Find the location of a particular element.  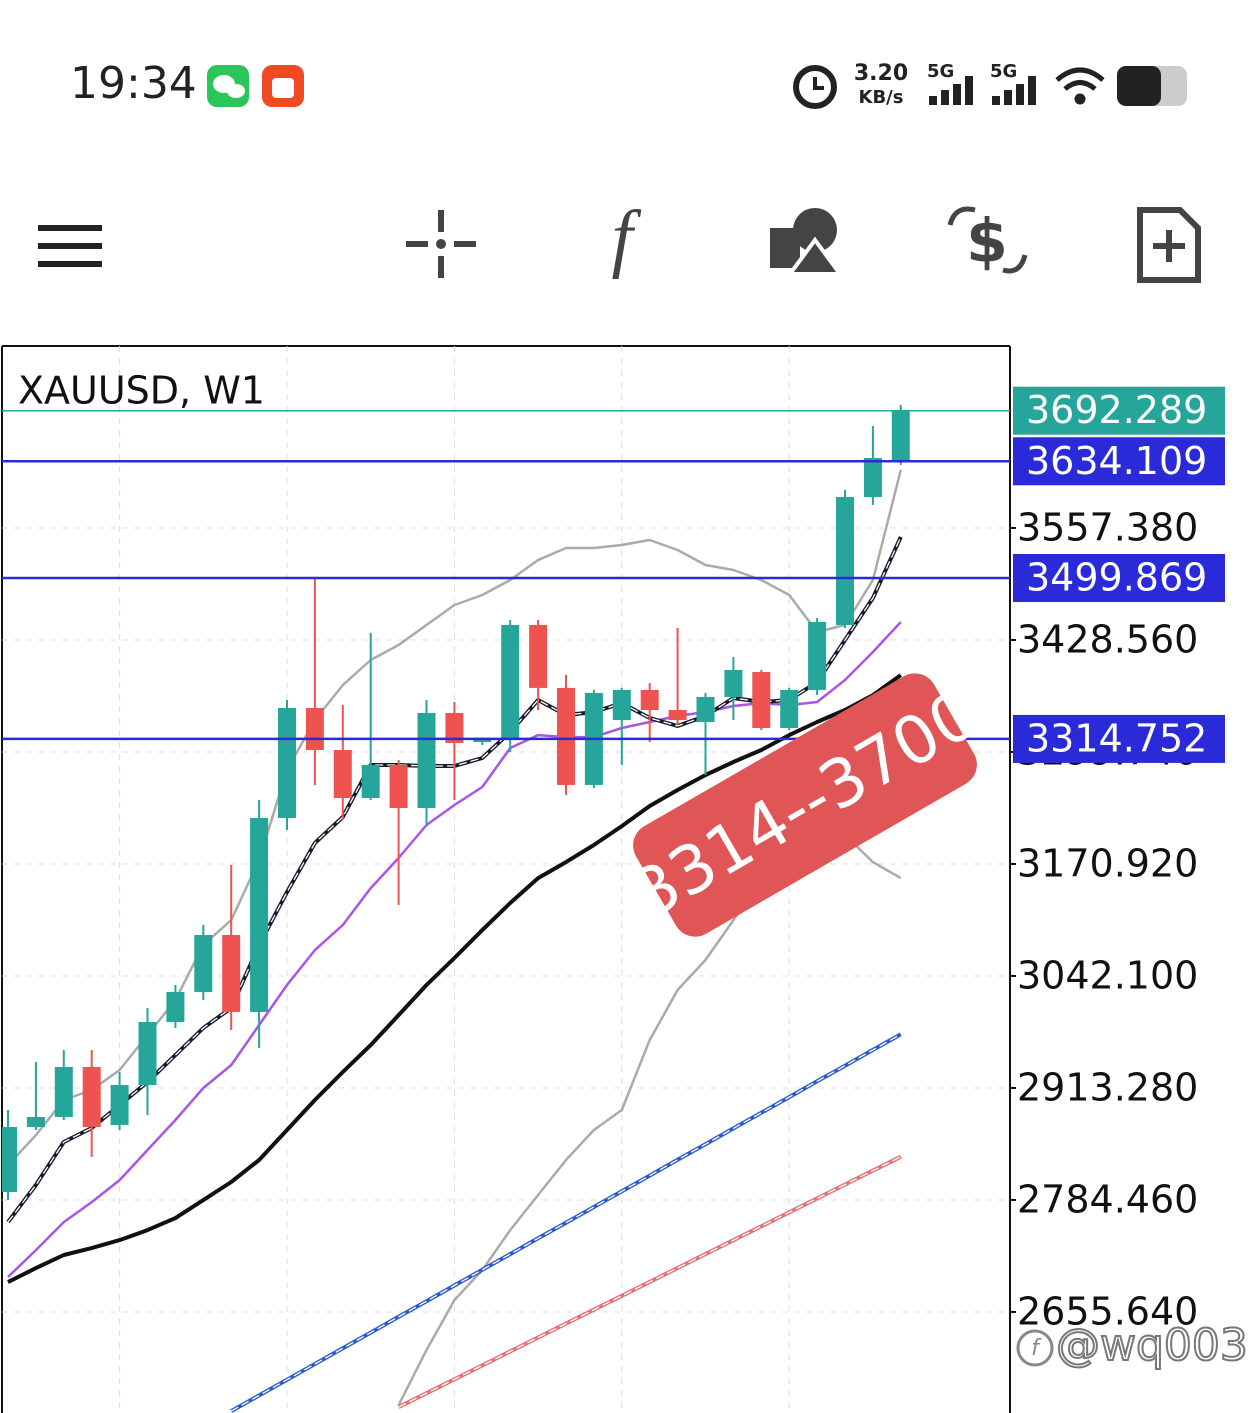

y-tick-label: 3170.920 is located at coordinates (1107, 863).